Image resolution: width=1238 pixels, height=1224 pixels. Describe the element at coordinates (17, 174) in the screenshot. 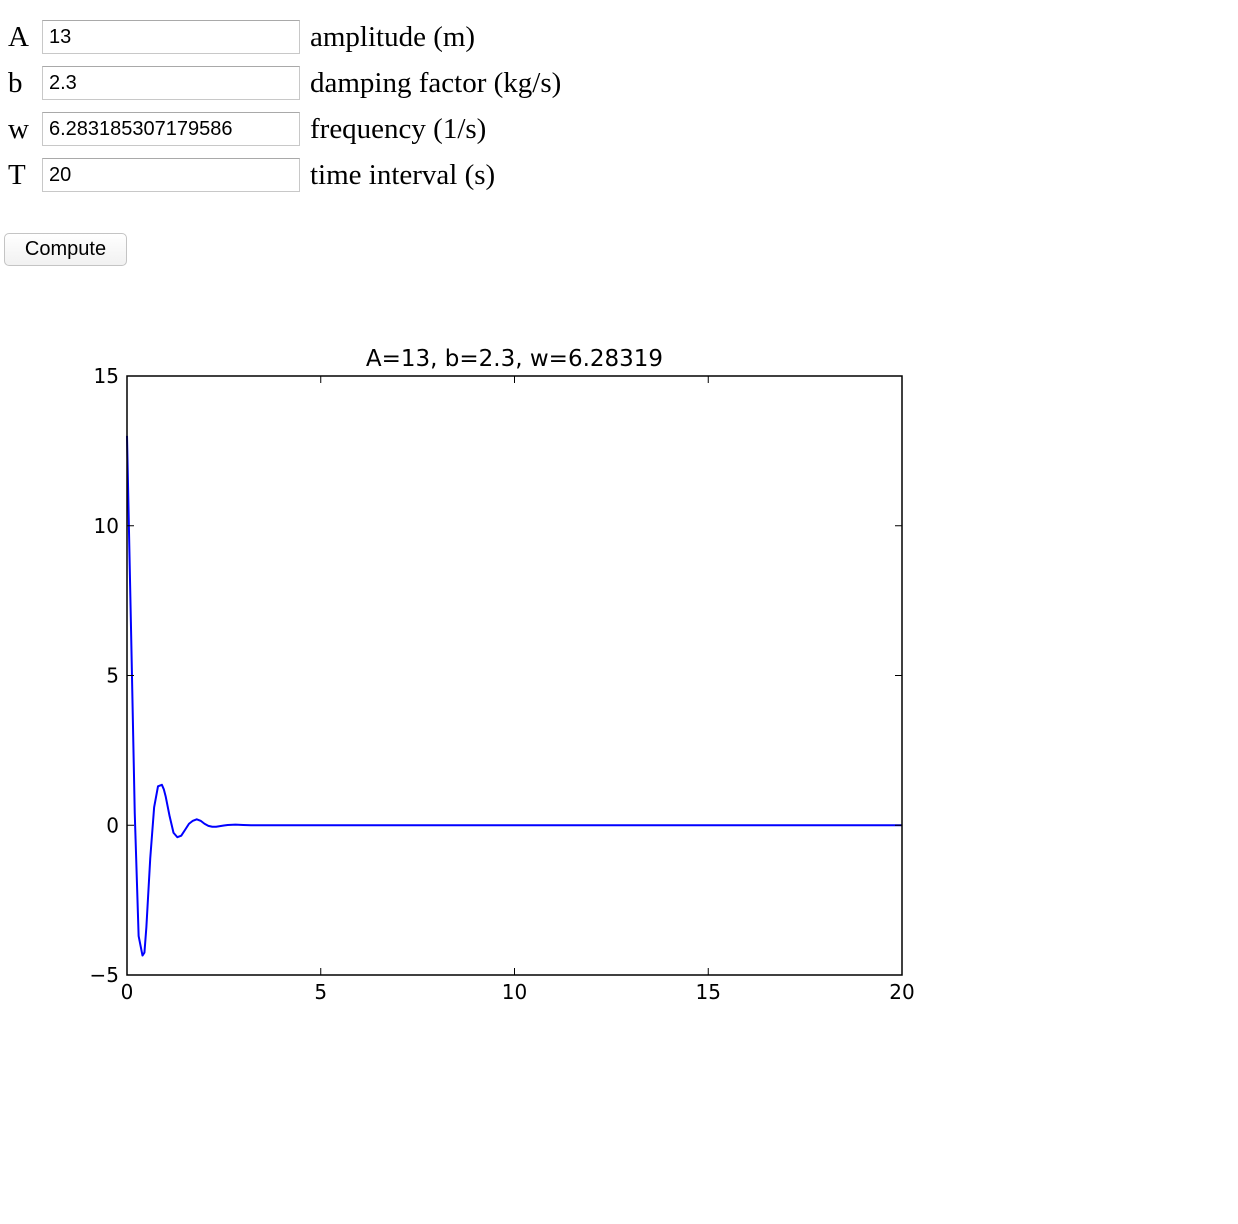

I see `param-label: T` at that location.